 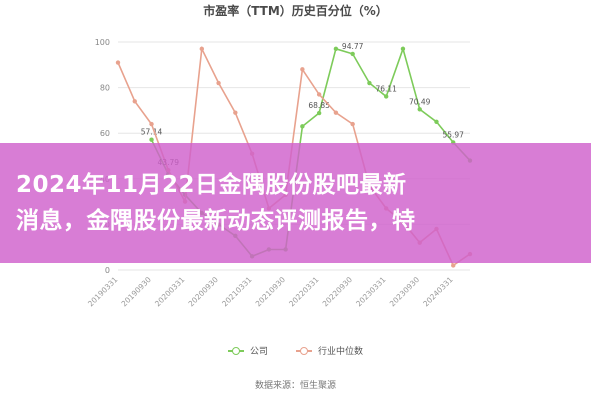 I want to click on x-tick-label: 20220930, so click(x=338, y=292).